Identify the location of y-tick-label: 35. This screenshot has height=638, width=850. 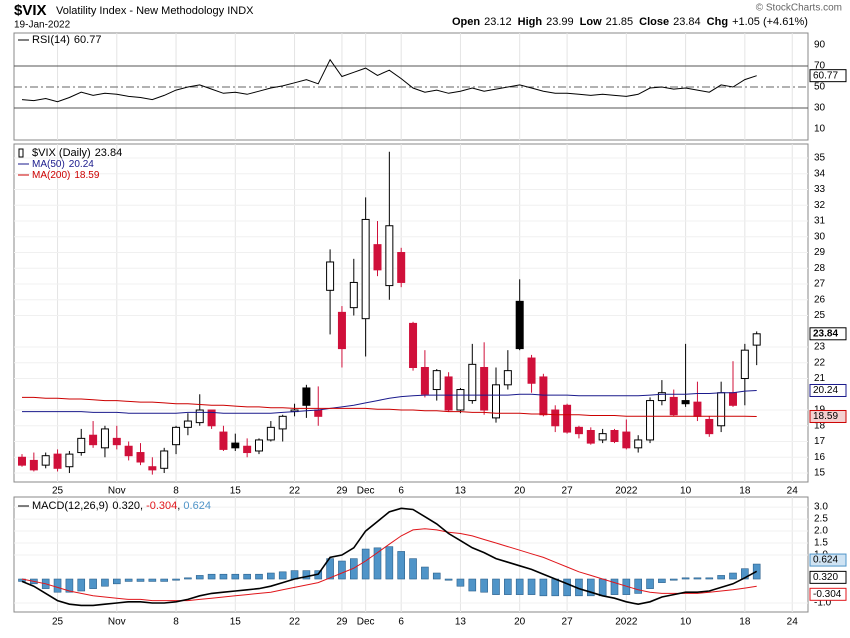
(820, 158).